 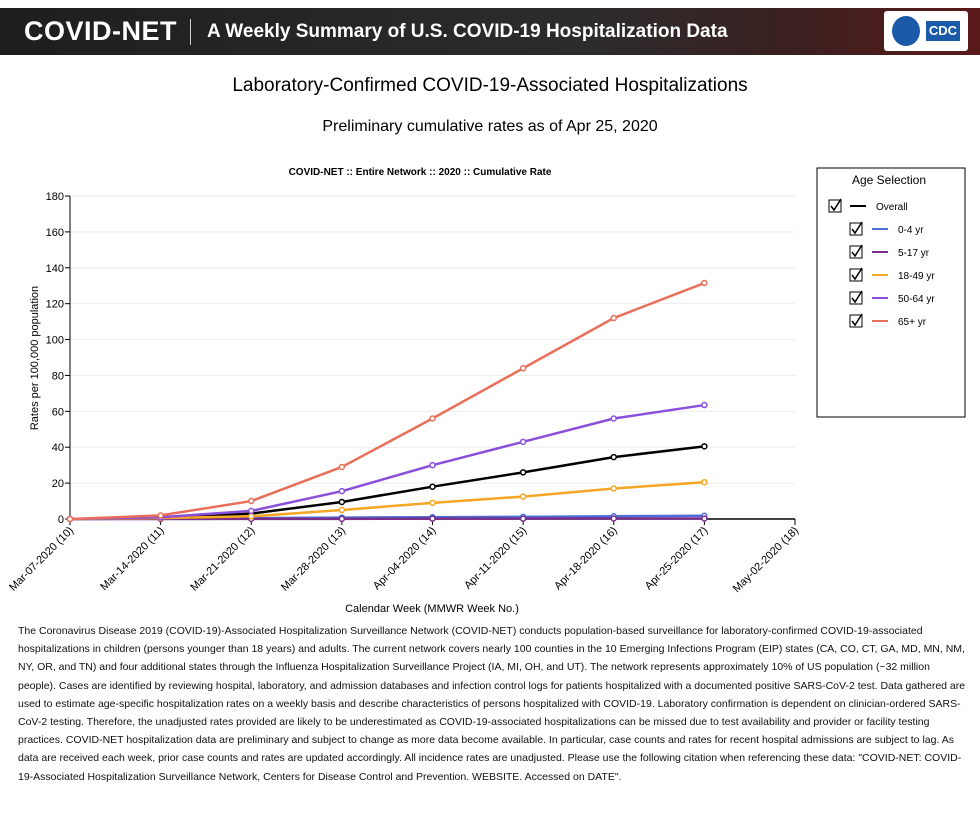 I want to click on y-tick-label: 40, so click(x=58, y=448).